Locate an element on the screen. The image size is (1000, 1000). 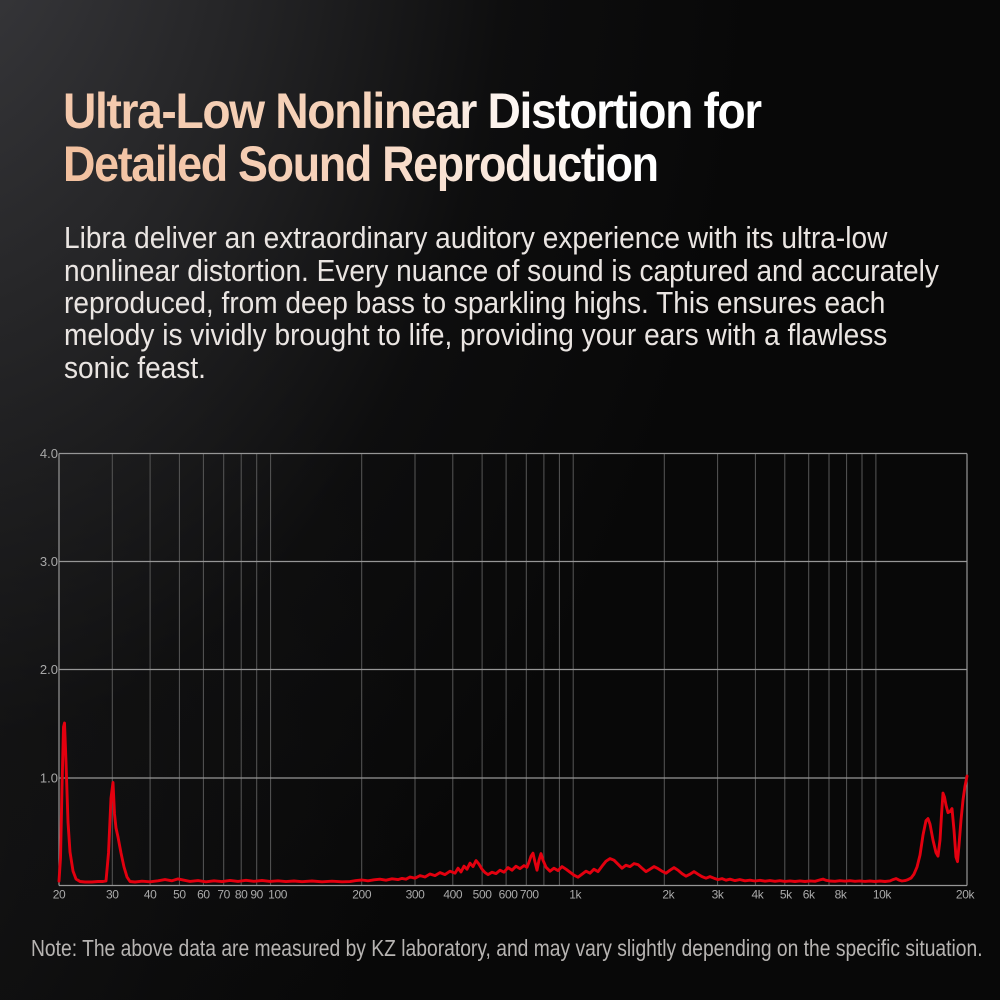
svg-text: 60 is located at coordinates (203, 895).